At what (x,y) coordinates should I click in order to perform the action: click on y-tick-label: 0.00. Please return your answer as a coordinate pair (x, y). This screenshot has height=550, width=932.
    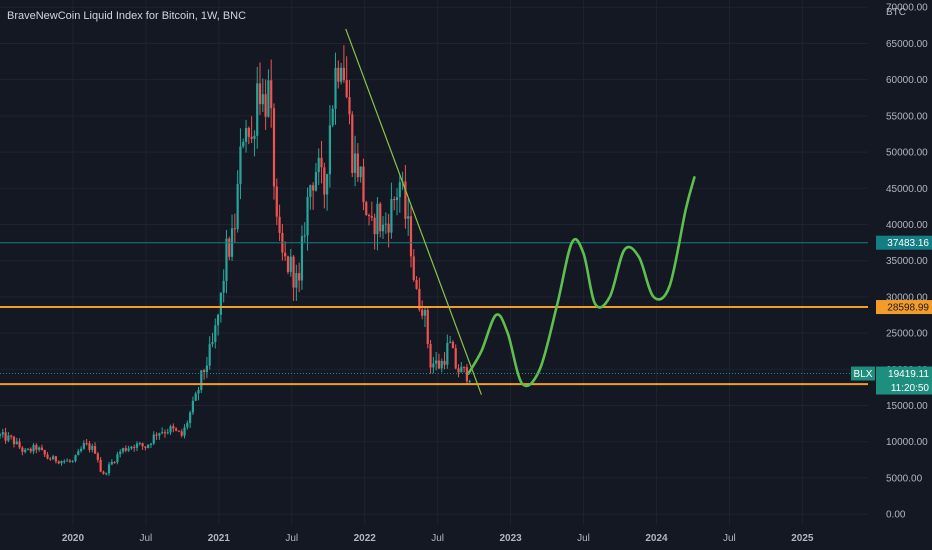
    Looking at the image, I should click on (896, 515).